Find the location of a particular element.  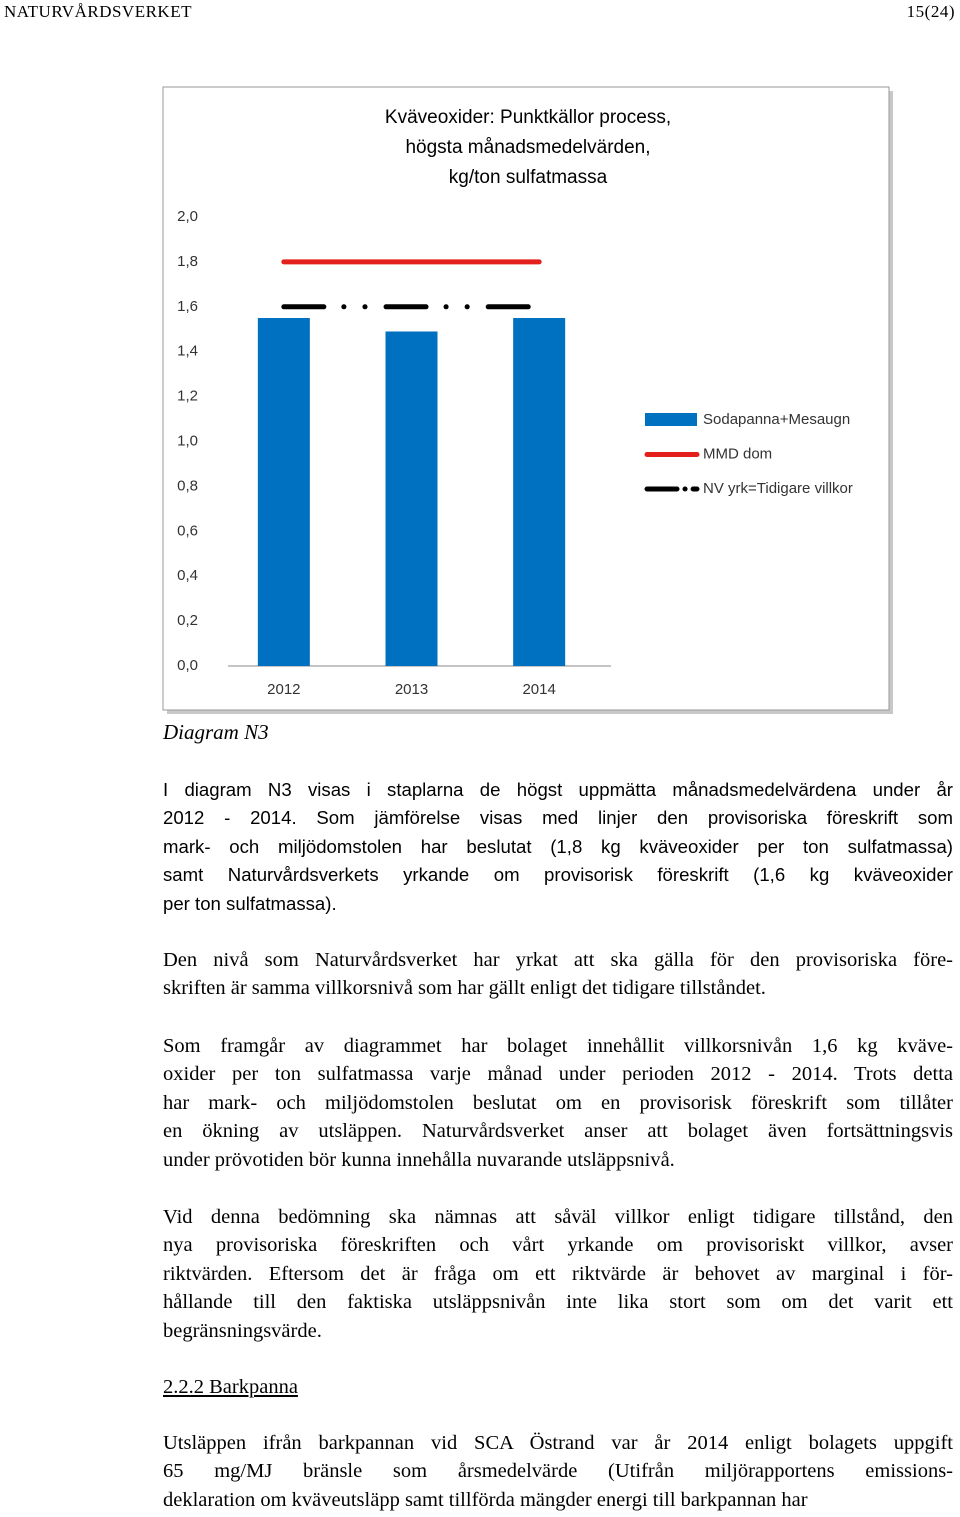

chart-title: Kväveoxider: Punktkällor process, is located at coordinates (528, 117).